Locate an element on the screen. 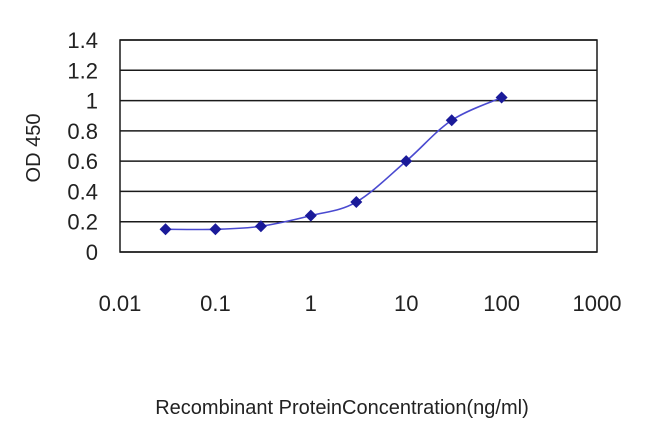  x-tick-label-1: 0.1 is located at coordinates (215, 303).